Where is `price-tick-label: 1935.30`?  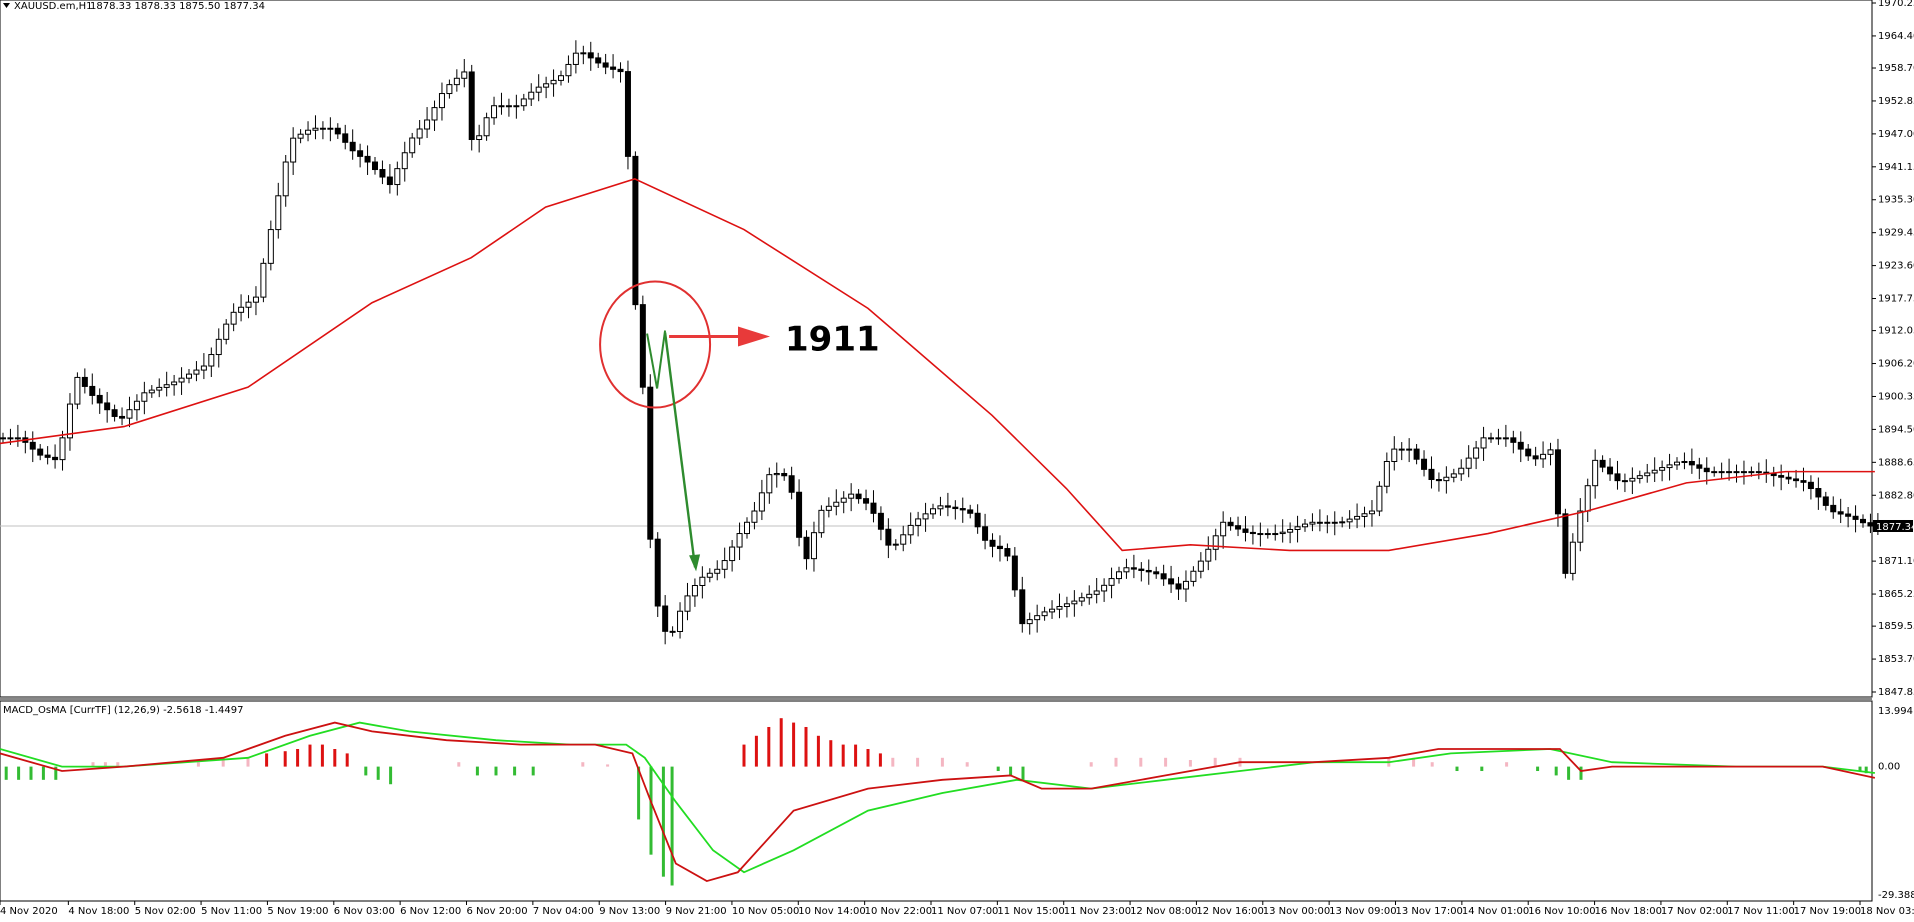 price-tick-label: 1935.30 is located at coordinates (1896, 200).